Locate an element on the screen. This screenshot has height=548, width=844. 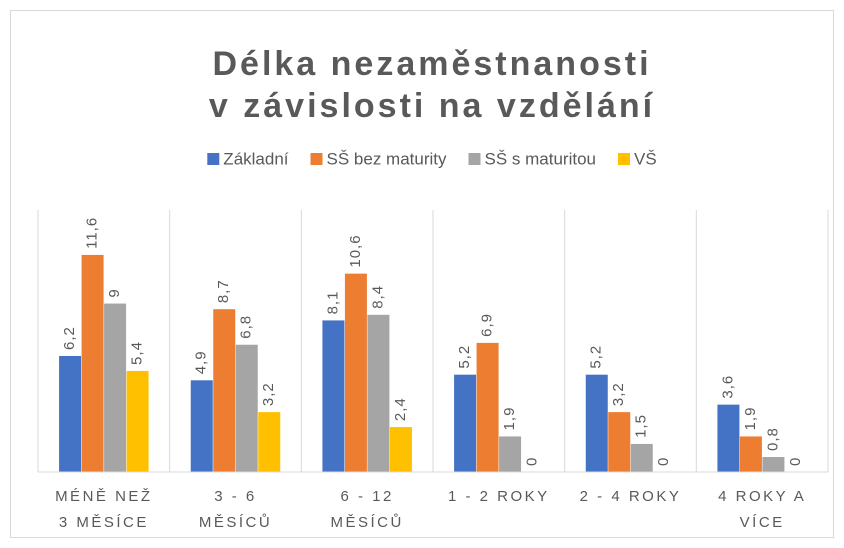
legend-label: SŠ bez maturity is located at coordinates (387, 158).